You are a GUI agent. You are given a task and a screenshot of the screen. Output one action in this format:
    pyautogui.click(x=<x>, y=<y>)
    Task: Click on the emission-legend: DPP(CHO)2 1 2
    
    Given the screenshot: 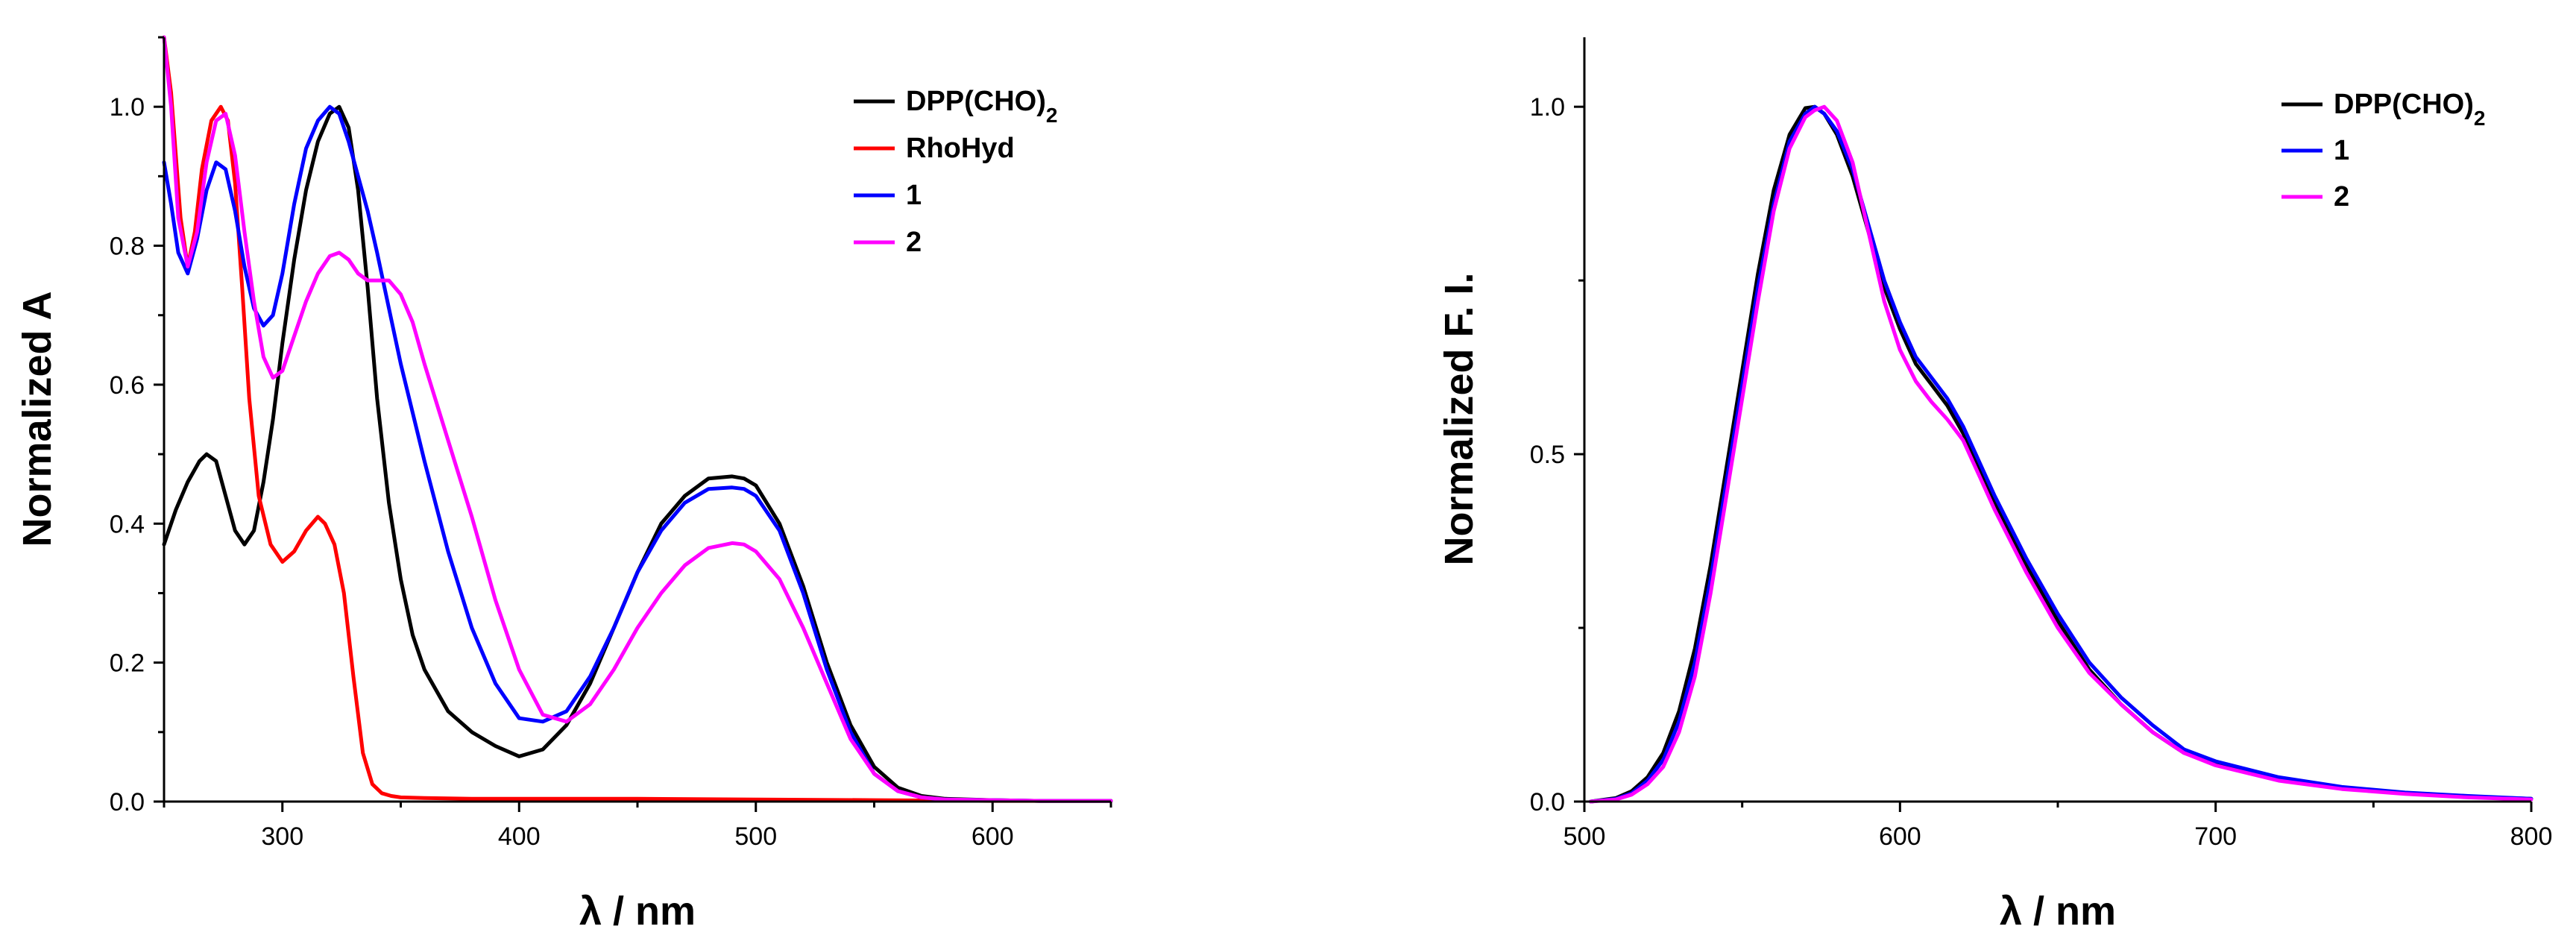 What is the action you would take?
    pyautogui.click(x=2383, y=151)
    